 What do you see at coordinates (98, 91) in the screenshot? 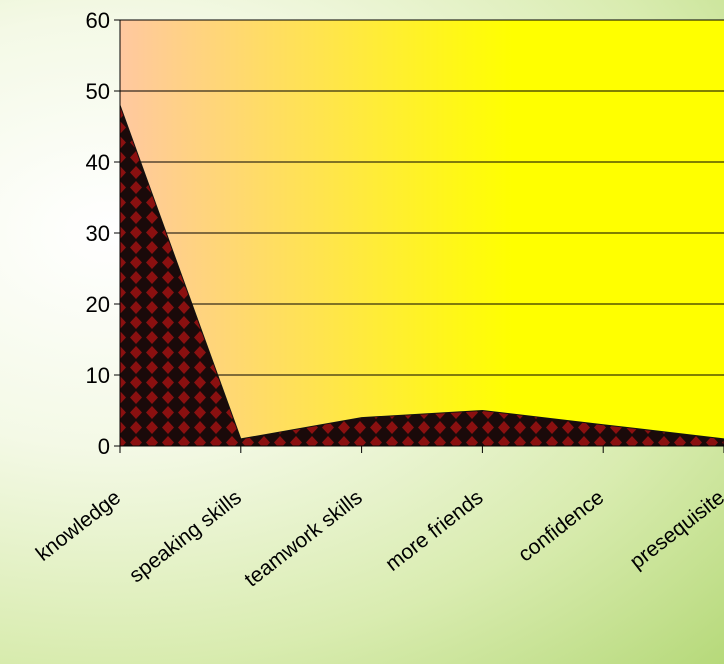
I see `y-tick-label-50: 50` at bounding box center [98, 91].